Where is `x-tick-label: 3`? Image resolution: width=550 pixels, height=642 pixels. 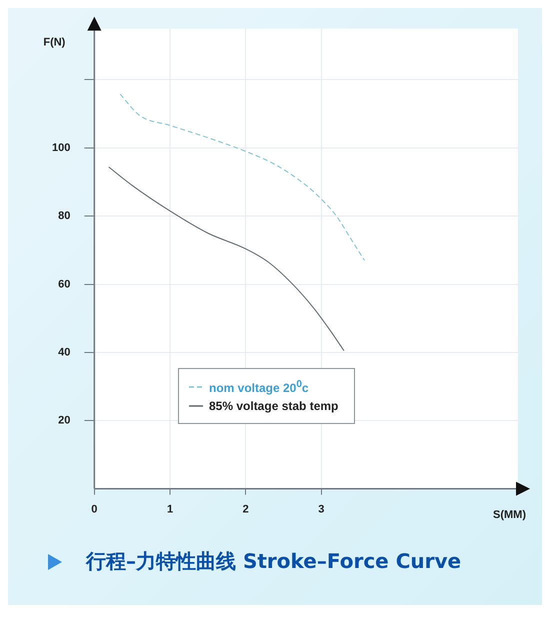
x-tick-label: 3 is located at coordinates (321, 509).